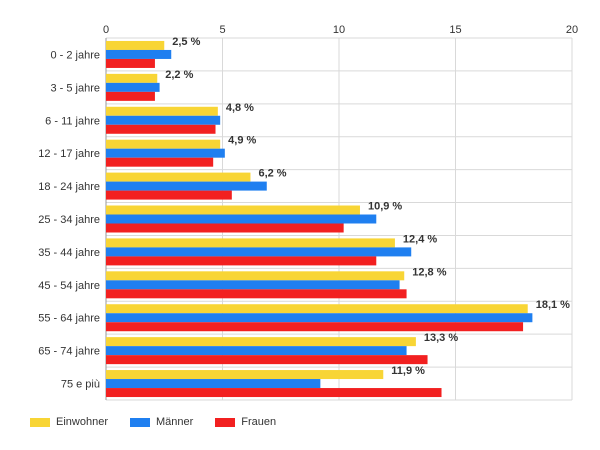  I want to click on data-label: 4,9 %, so click(242, 141).